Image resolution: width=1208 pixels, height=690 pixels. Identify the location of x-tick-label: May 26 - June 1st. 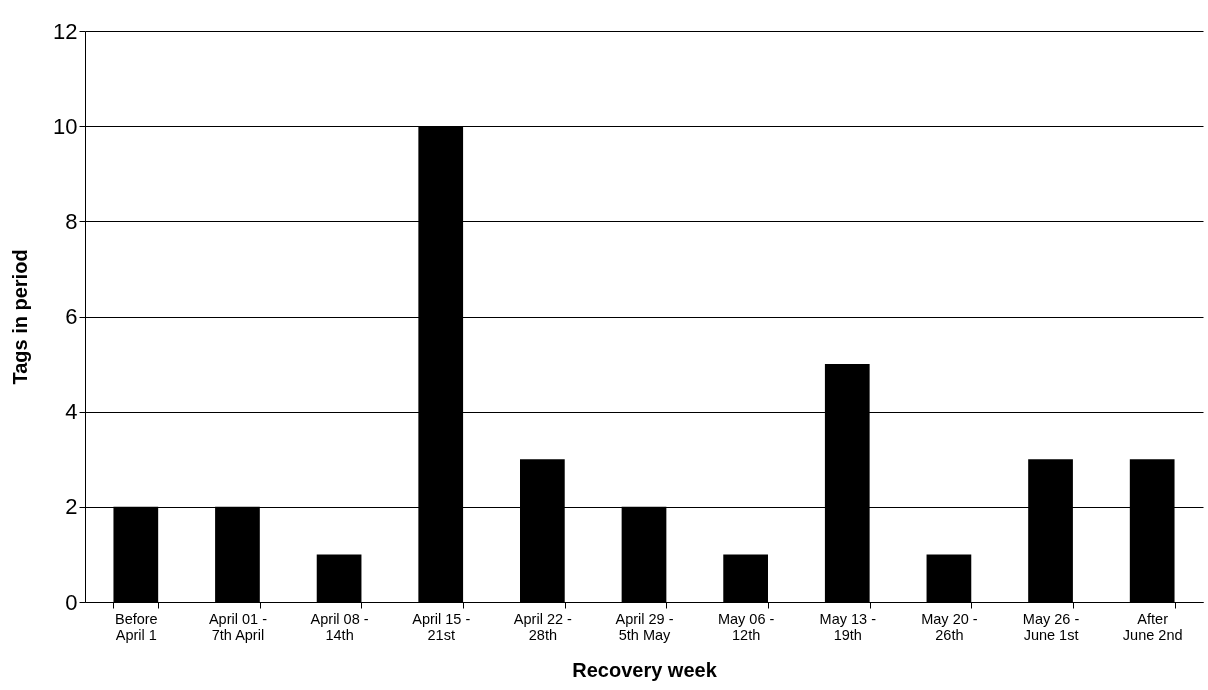
(1051, 626).